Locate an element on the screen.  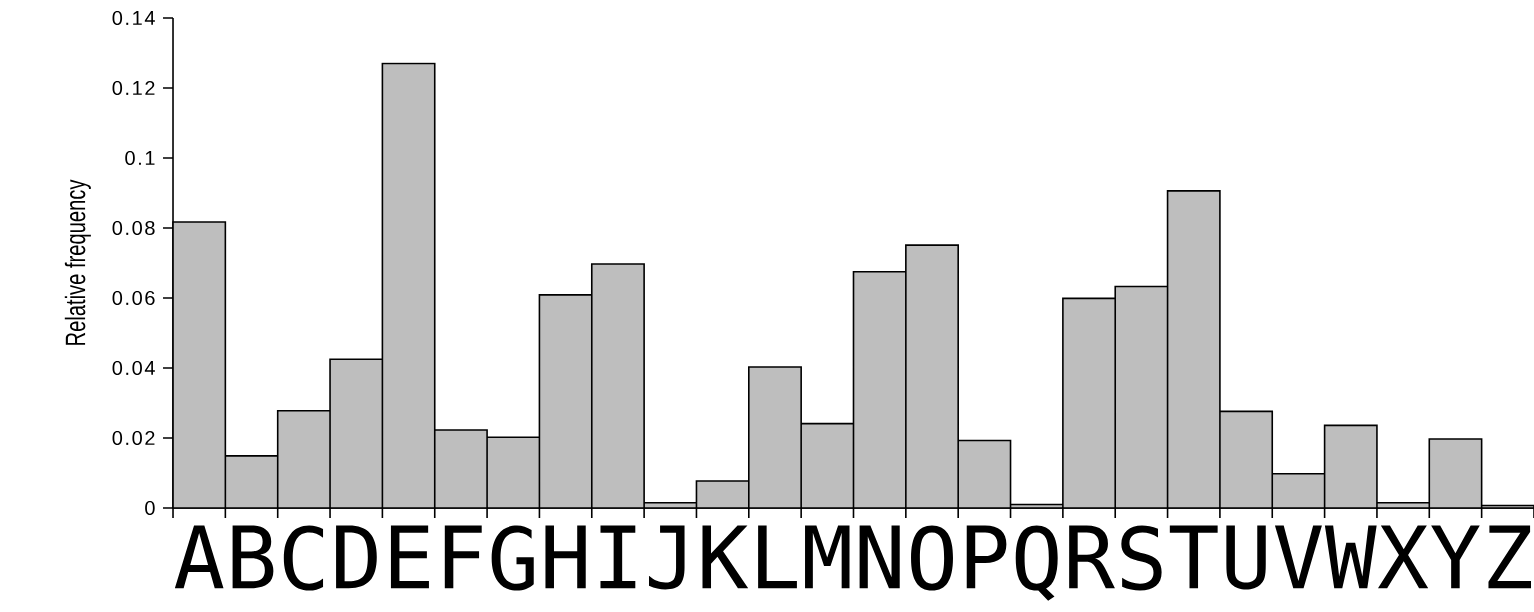
x-tick-label: S is located at coordinates (1141, 558).